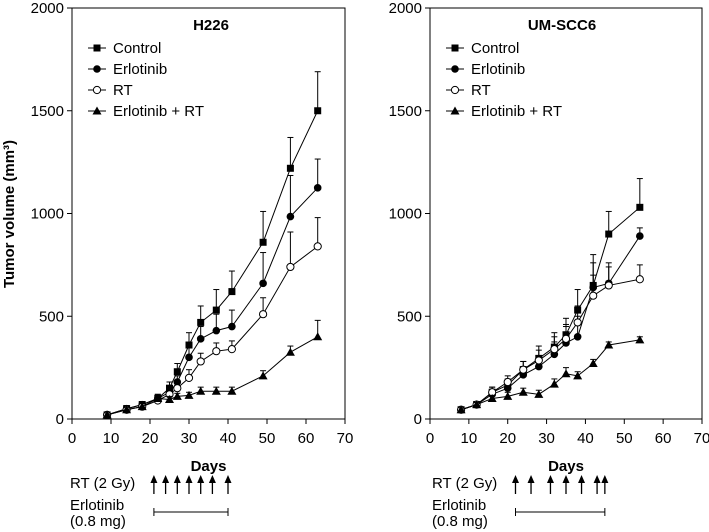 This screenshot has width=709, height=532. Describe the element at coordinates (60, 419) in the screenshot. I see `y-tick-label: 0` at that location.